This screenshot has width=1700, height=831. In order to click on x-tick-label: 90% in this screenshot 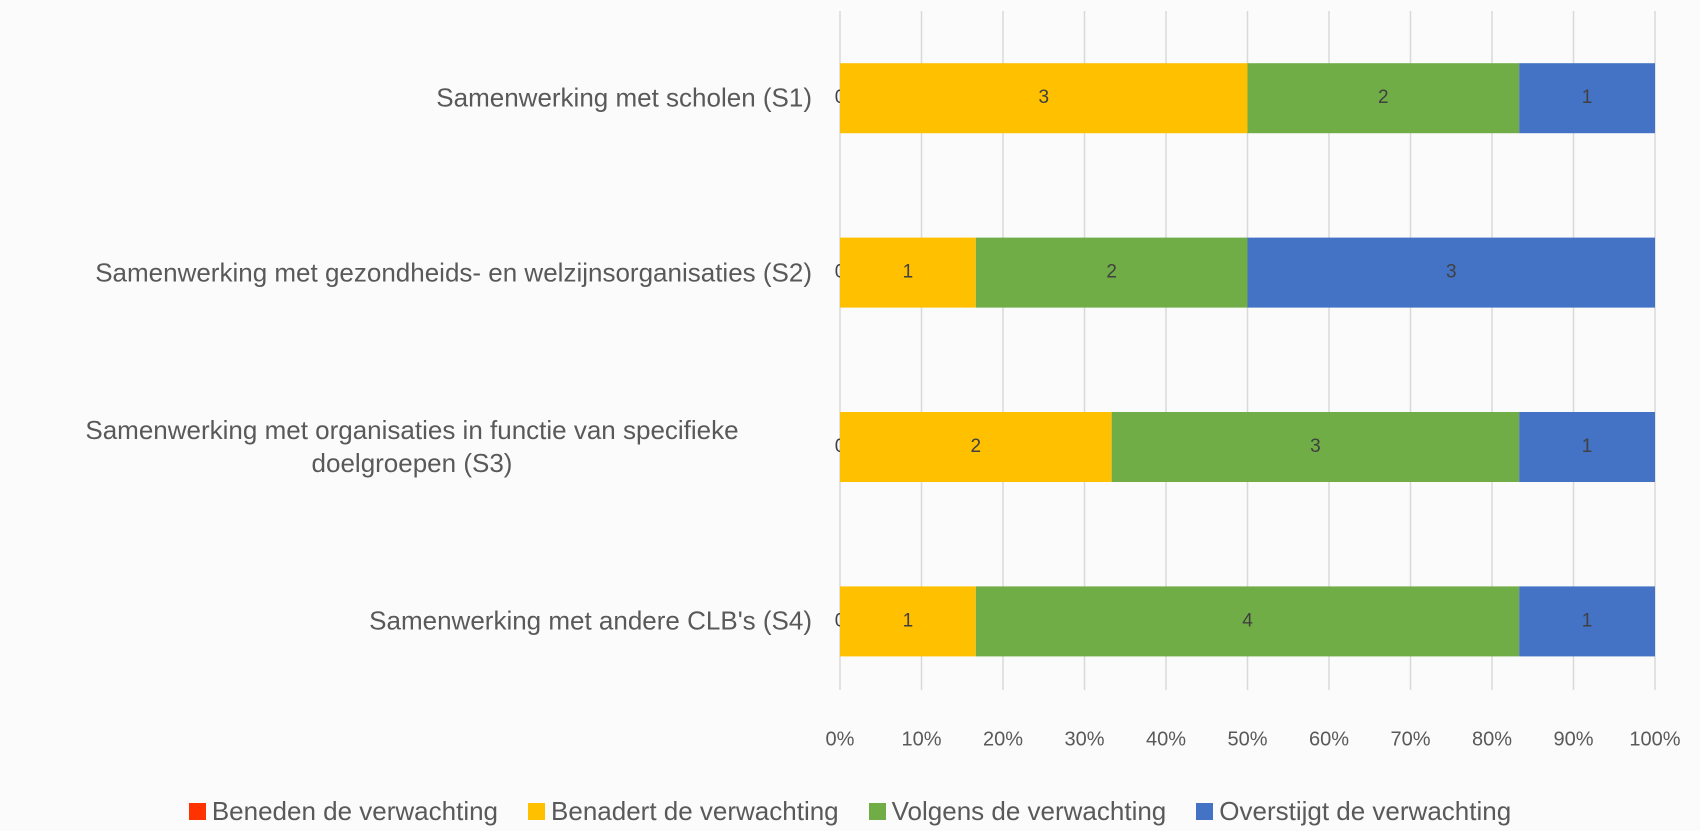, I will do `click(1573, 739)`.